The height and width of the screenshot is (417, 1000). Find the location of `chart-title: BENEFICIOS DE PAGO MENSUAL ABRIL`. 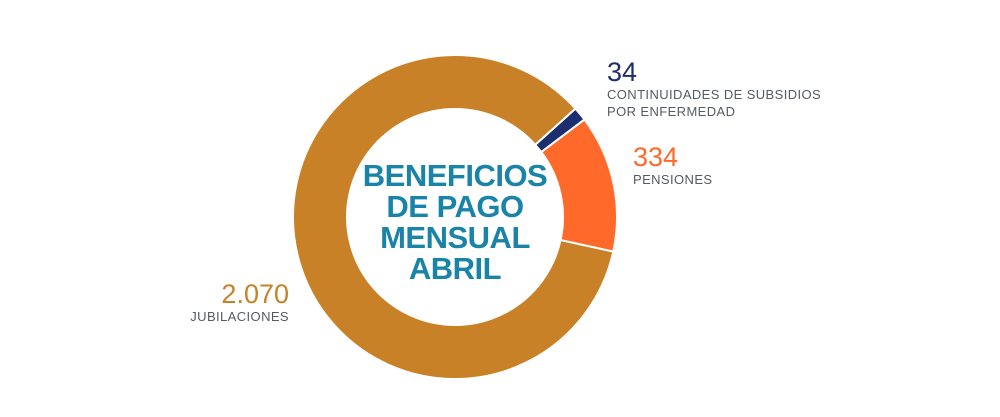

chart-title: BENEFICIOS DE PAGO MENSUAL ABRIL is located at coordinates (455, 222).